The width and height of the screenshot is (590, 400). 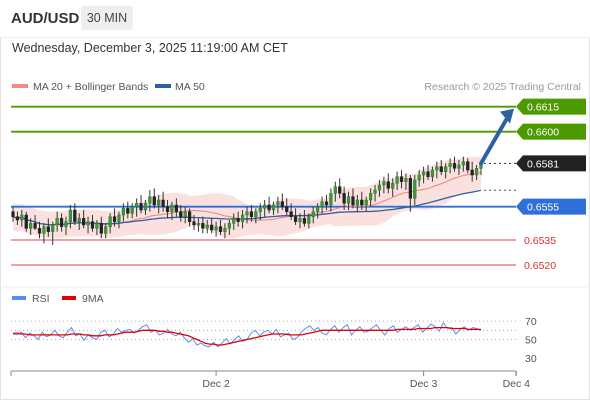 I want to click on legend-ma20-swatch, so click(x=20, y=86).